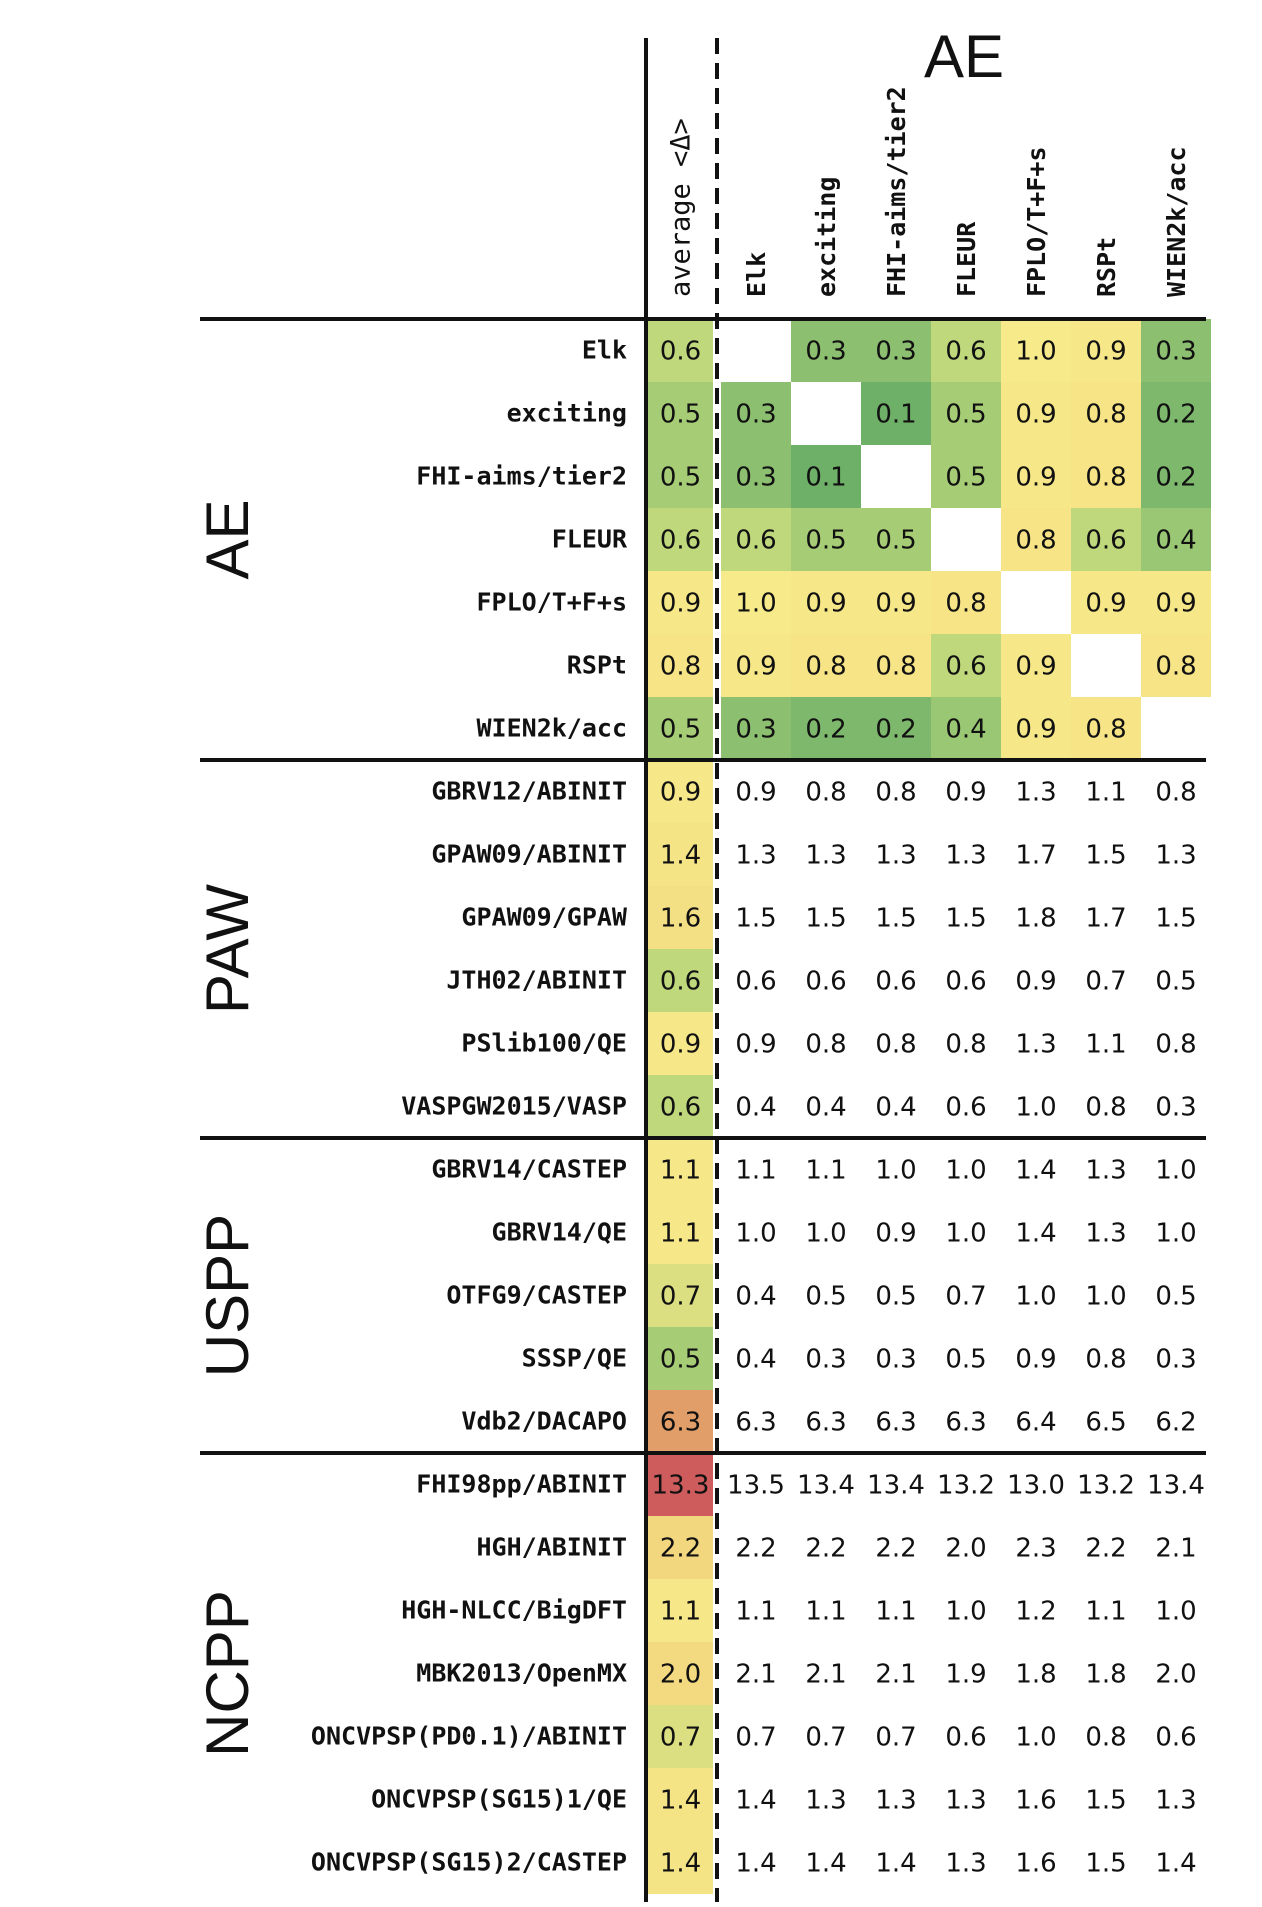 This screenshot has height=1907, width=1262. What do you see at coordinates (966, 1486) in the screenshot?
I see `cell-value: 13.2` at bounding box center [966, 1486].